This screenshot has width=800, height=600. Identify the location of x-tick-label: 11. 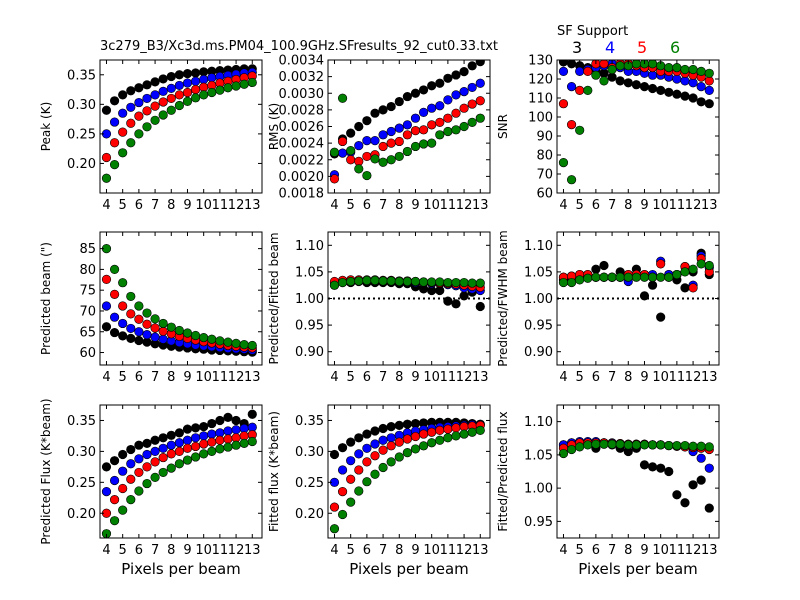
(448, 377).